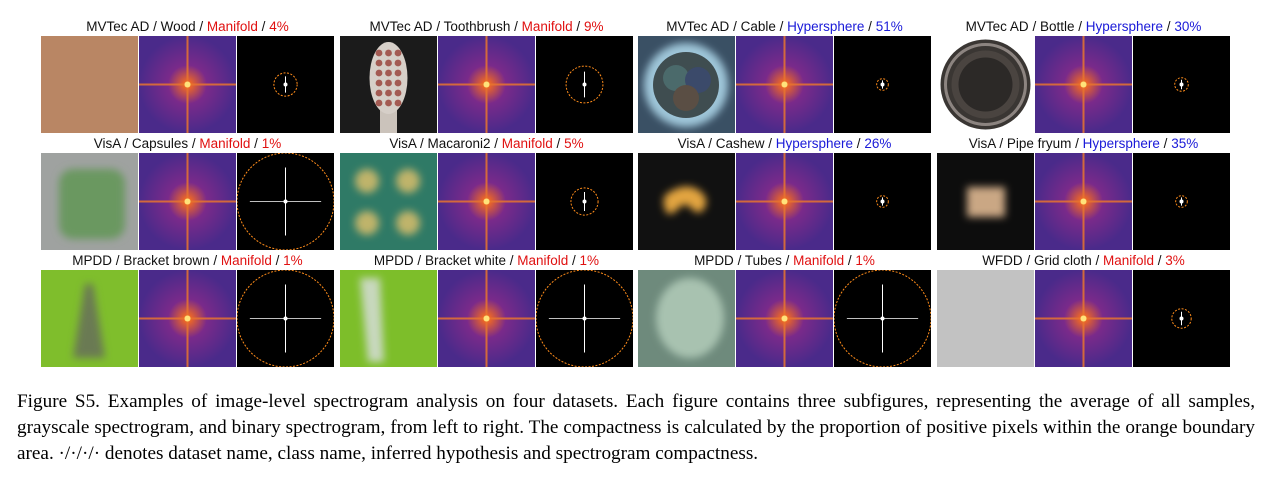 This screenshot has height=483, width=1272. Describe the element at coordinates (1039, 143) in the screenshot. I see `class-name: Pipe fryum` at that location.